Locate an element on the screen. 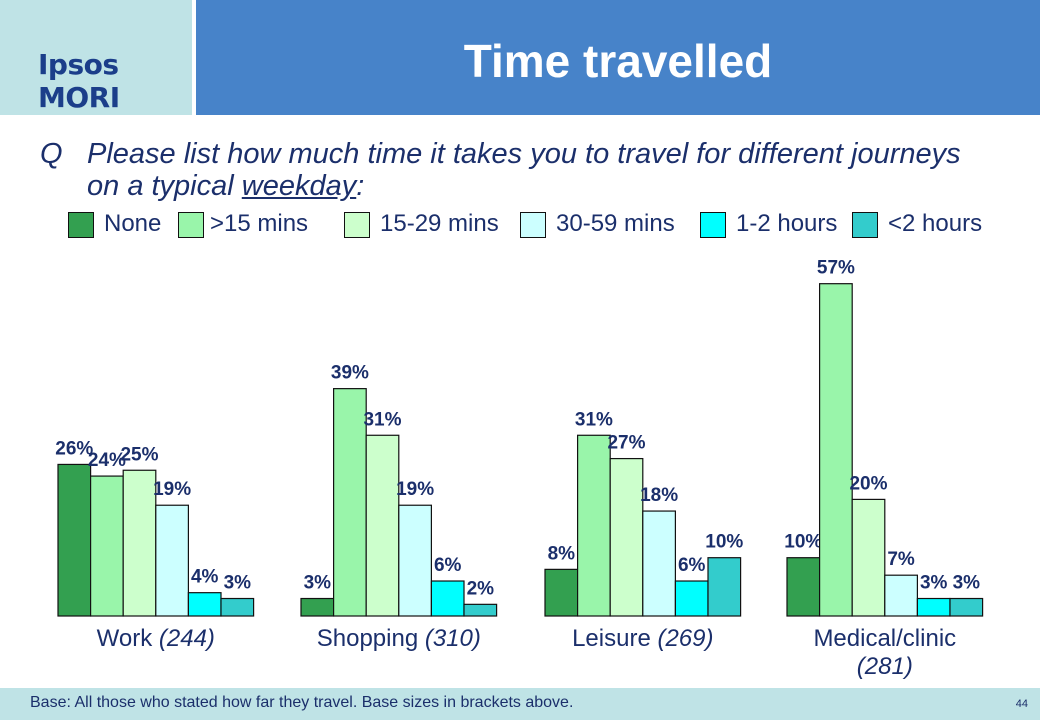  data-label: 7% is located at coordinates (901, 559).